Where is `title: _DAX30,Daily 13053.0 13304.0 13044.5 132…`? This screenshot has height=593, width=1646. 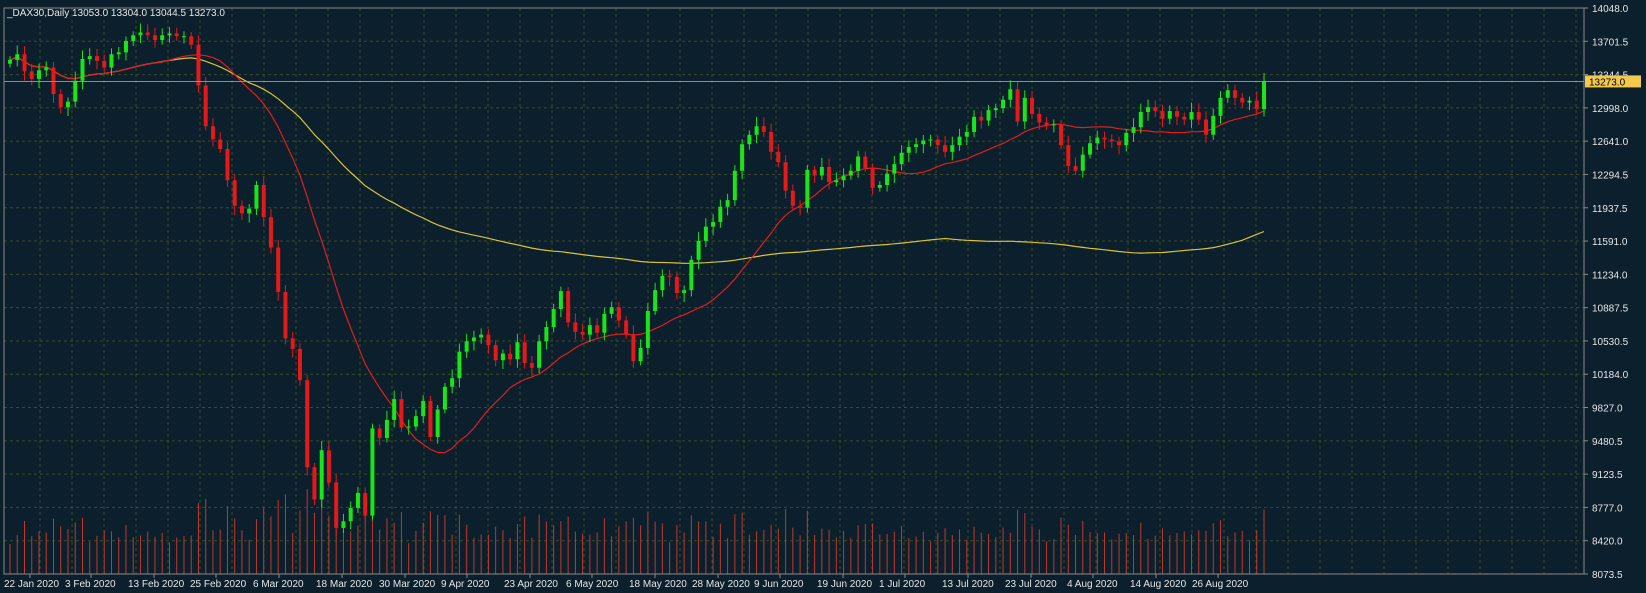 title: _DAX30,Daily 13053.0 13304.0 13044.5 132… is located at coordinates (115, 13).